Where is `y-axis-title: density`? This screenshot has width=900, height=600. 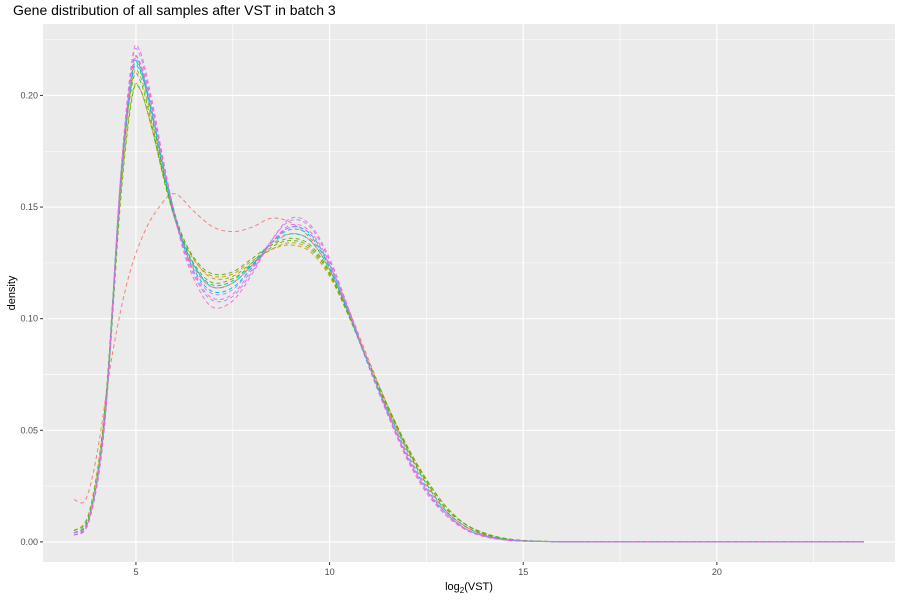 y-axis-title: density is located at coordinates (12, 292).